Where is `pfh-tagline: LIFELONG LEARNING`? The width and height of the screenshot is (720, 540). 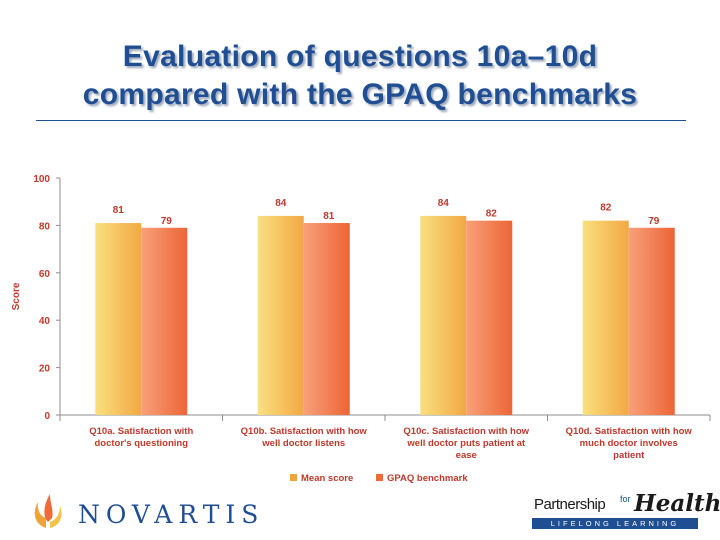 pfh-tagline: LIFELONG LEARNING is located at coordinates (615, 523).